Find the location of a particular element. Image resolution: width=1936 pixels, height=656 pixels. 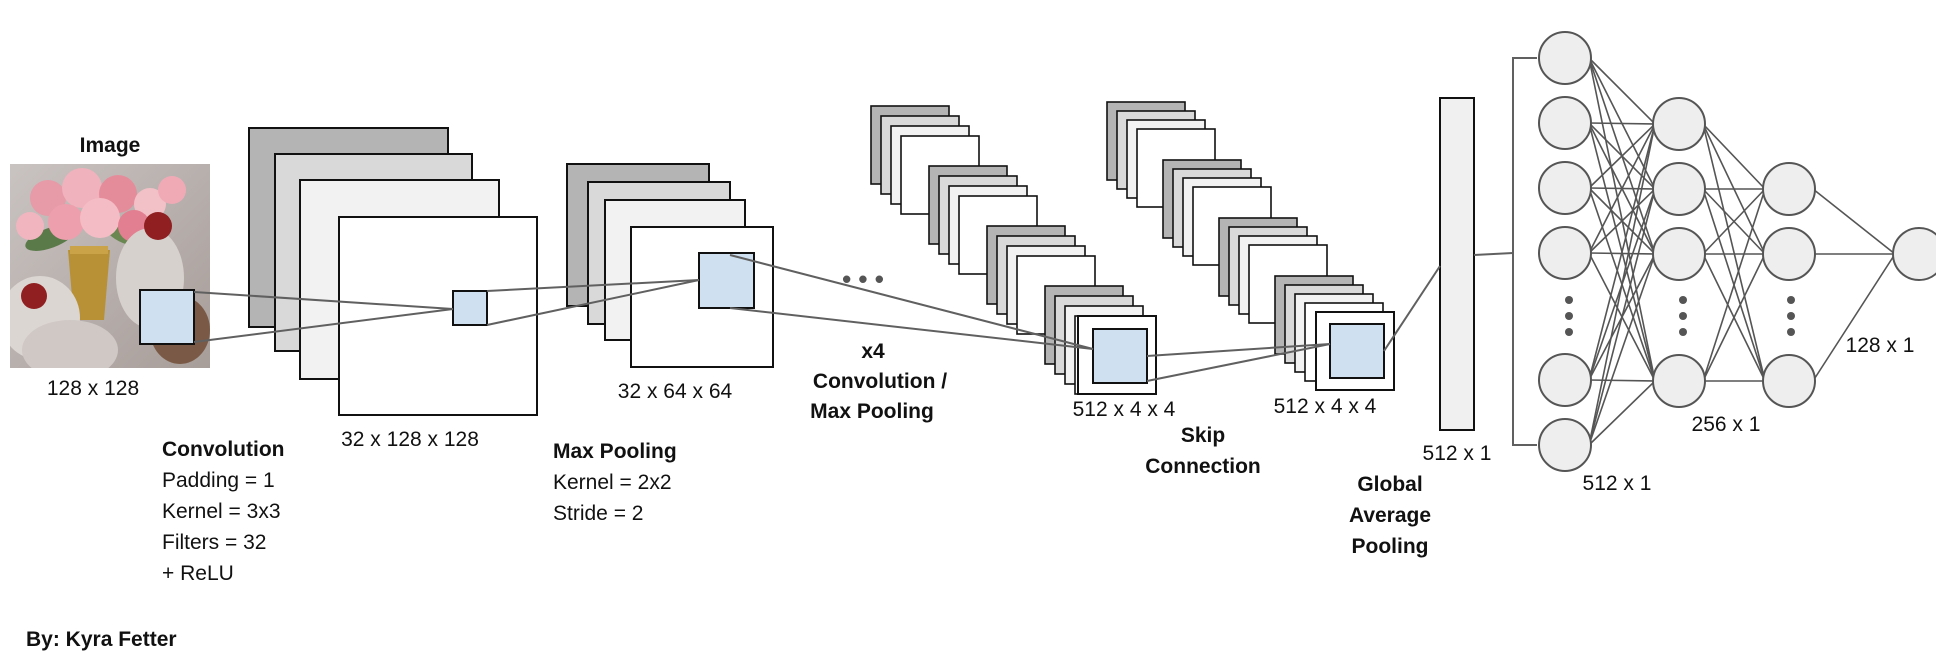

gap-label-line2: Average is located at coordinates (1390, 515).